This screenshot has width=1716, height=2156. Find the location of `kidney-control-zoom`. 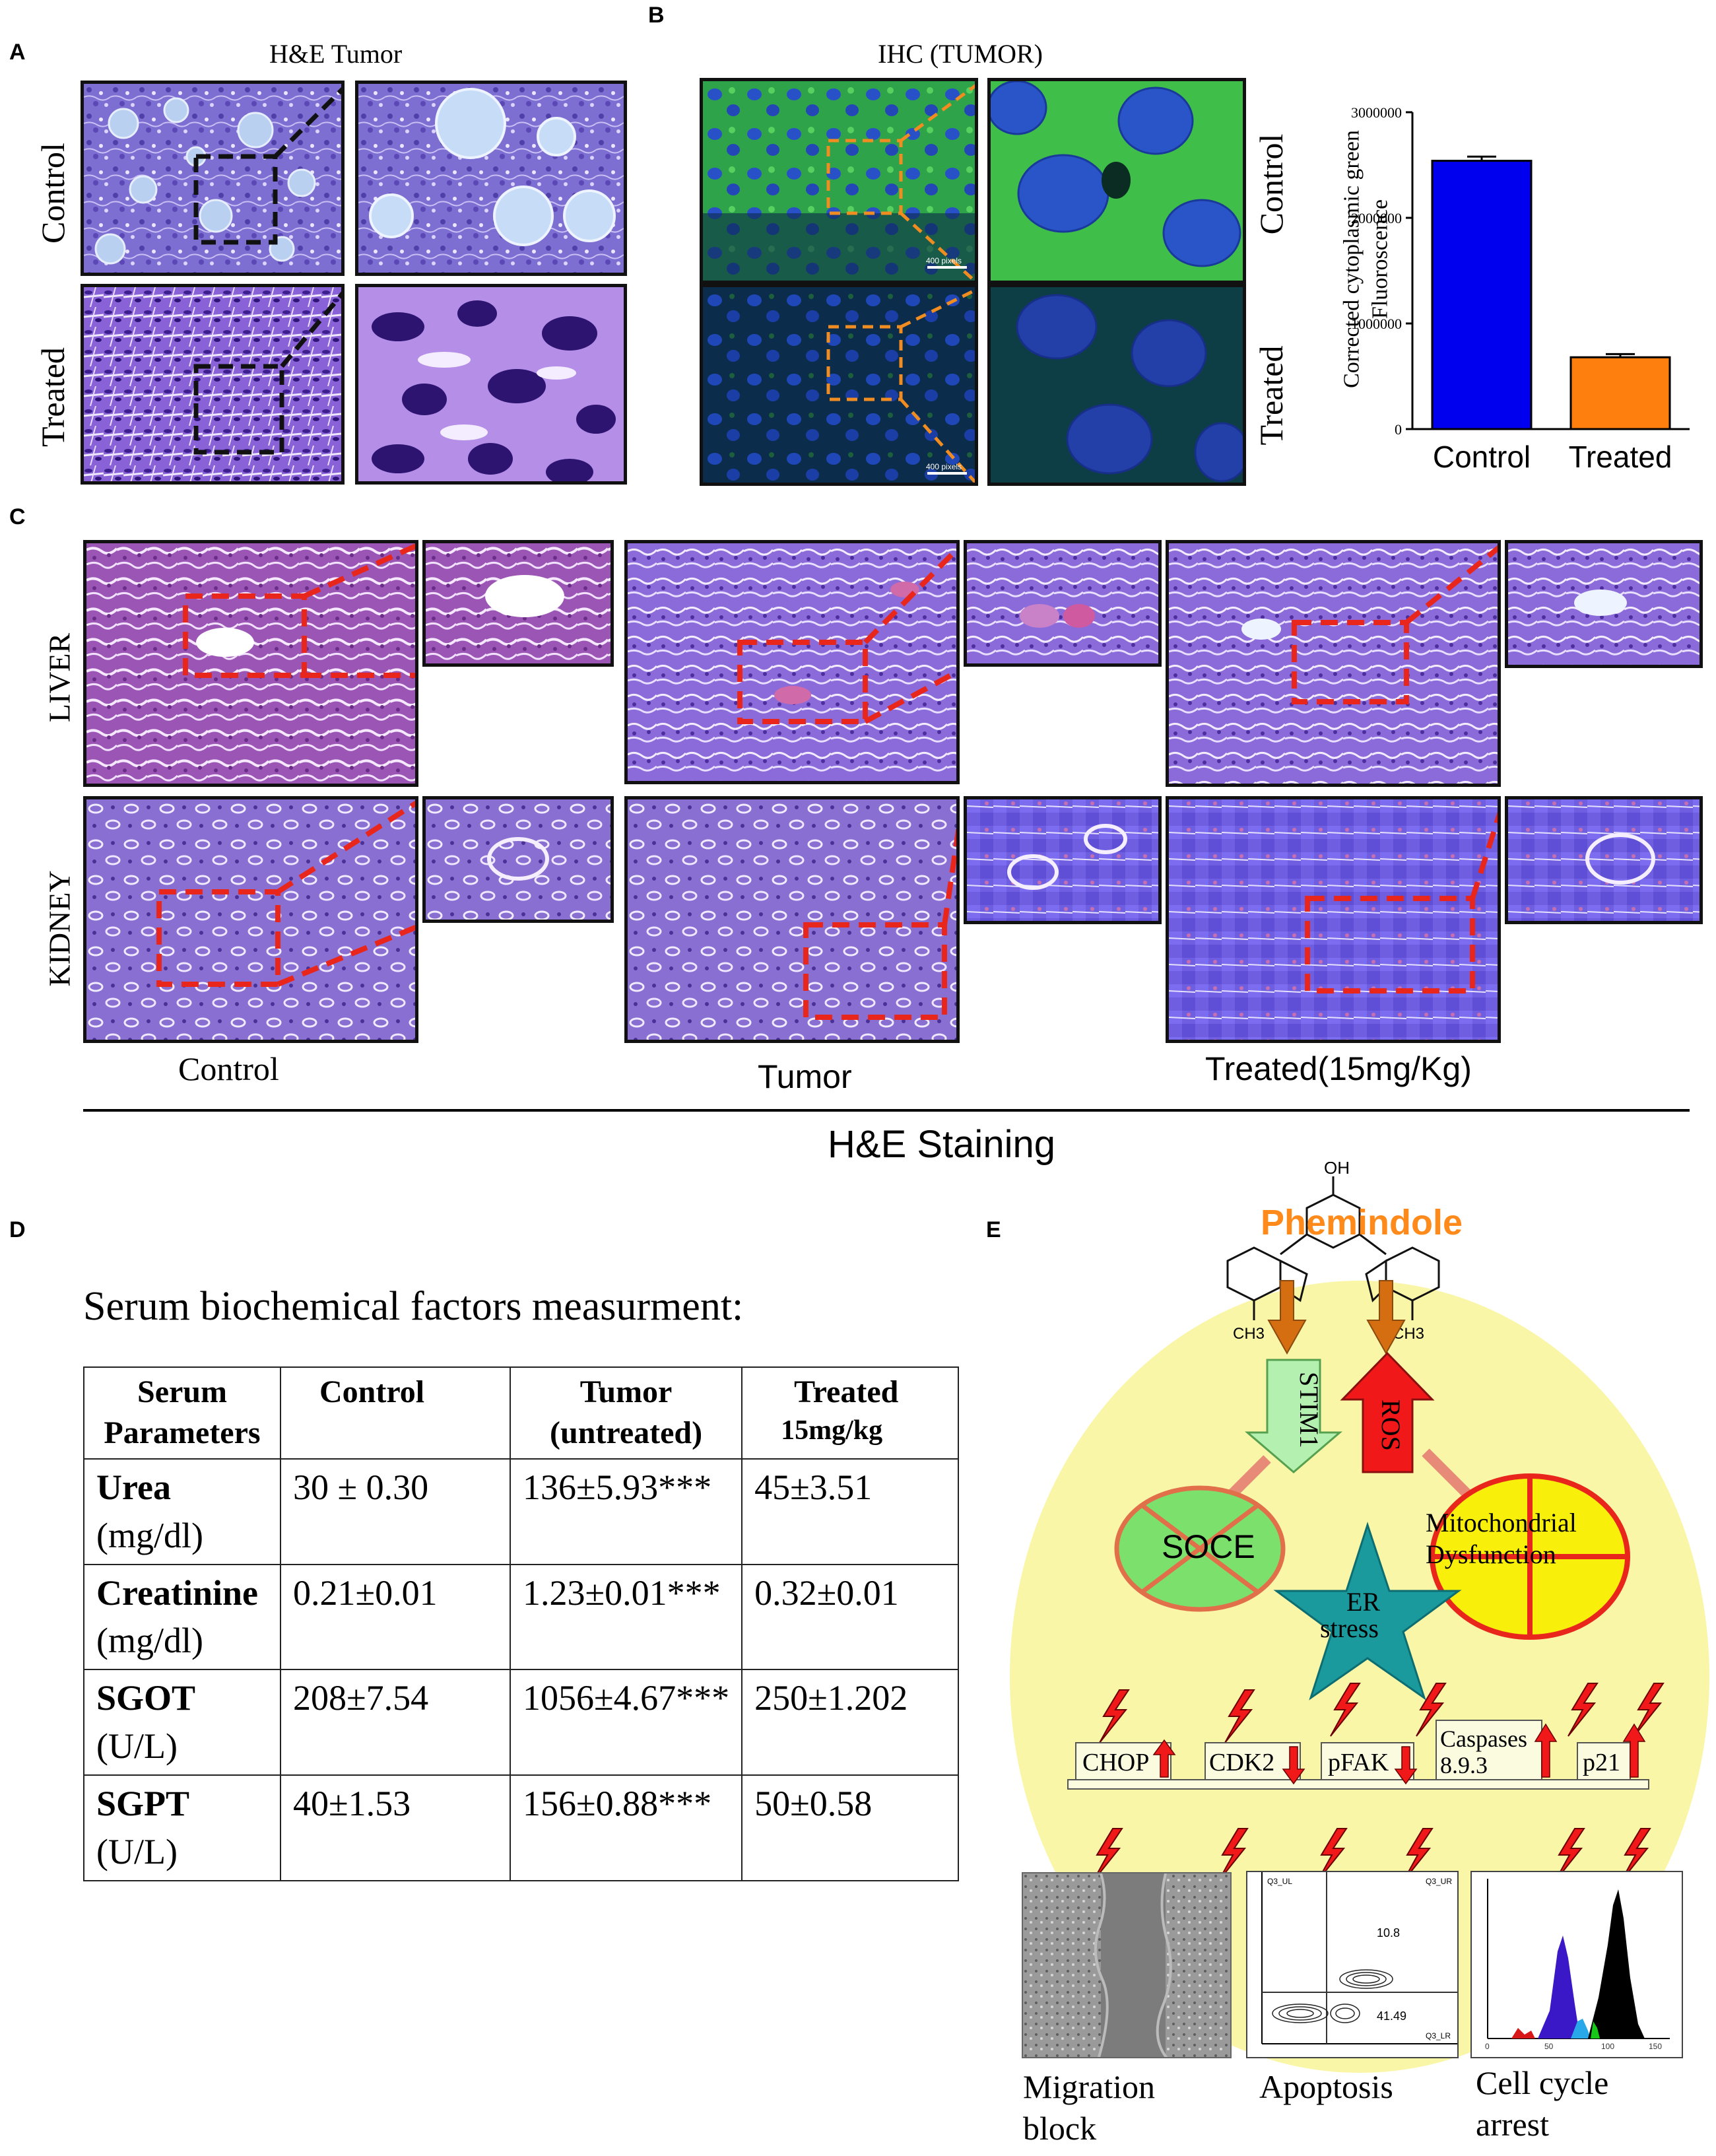

kidney-control-zoom is located at coordinates (518, 859).